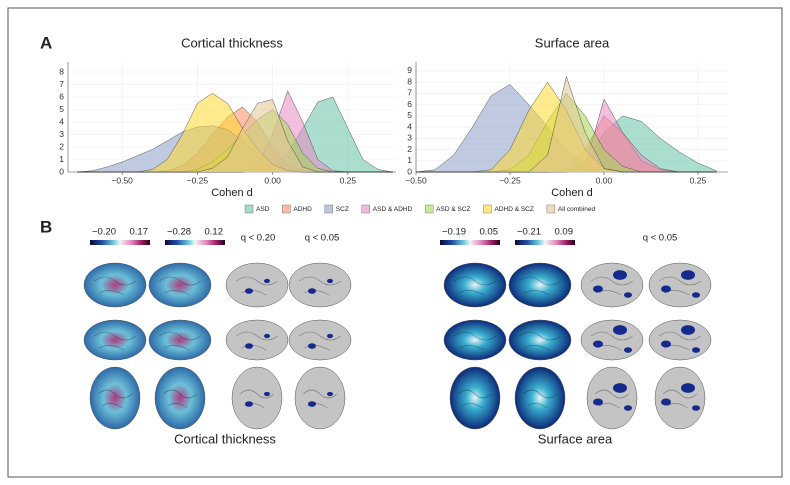 Image resolution: width=790 pixels, height=485 pixels. What do you see at coordinates (409, 126) in the screenshot?
I see `y-tick-label: 4` at bounding box center [409, 126].